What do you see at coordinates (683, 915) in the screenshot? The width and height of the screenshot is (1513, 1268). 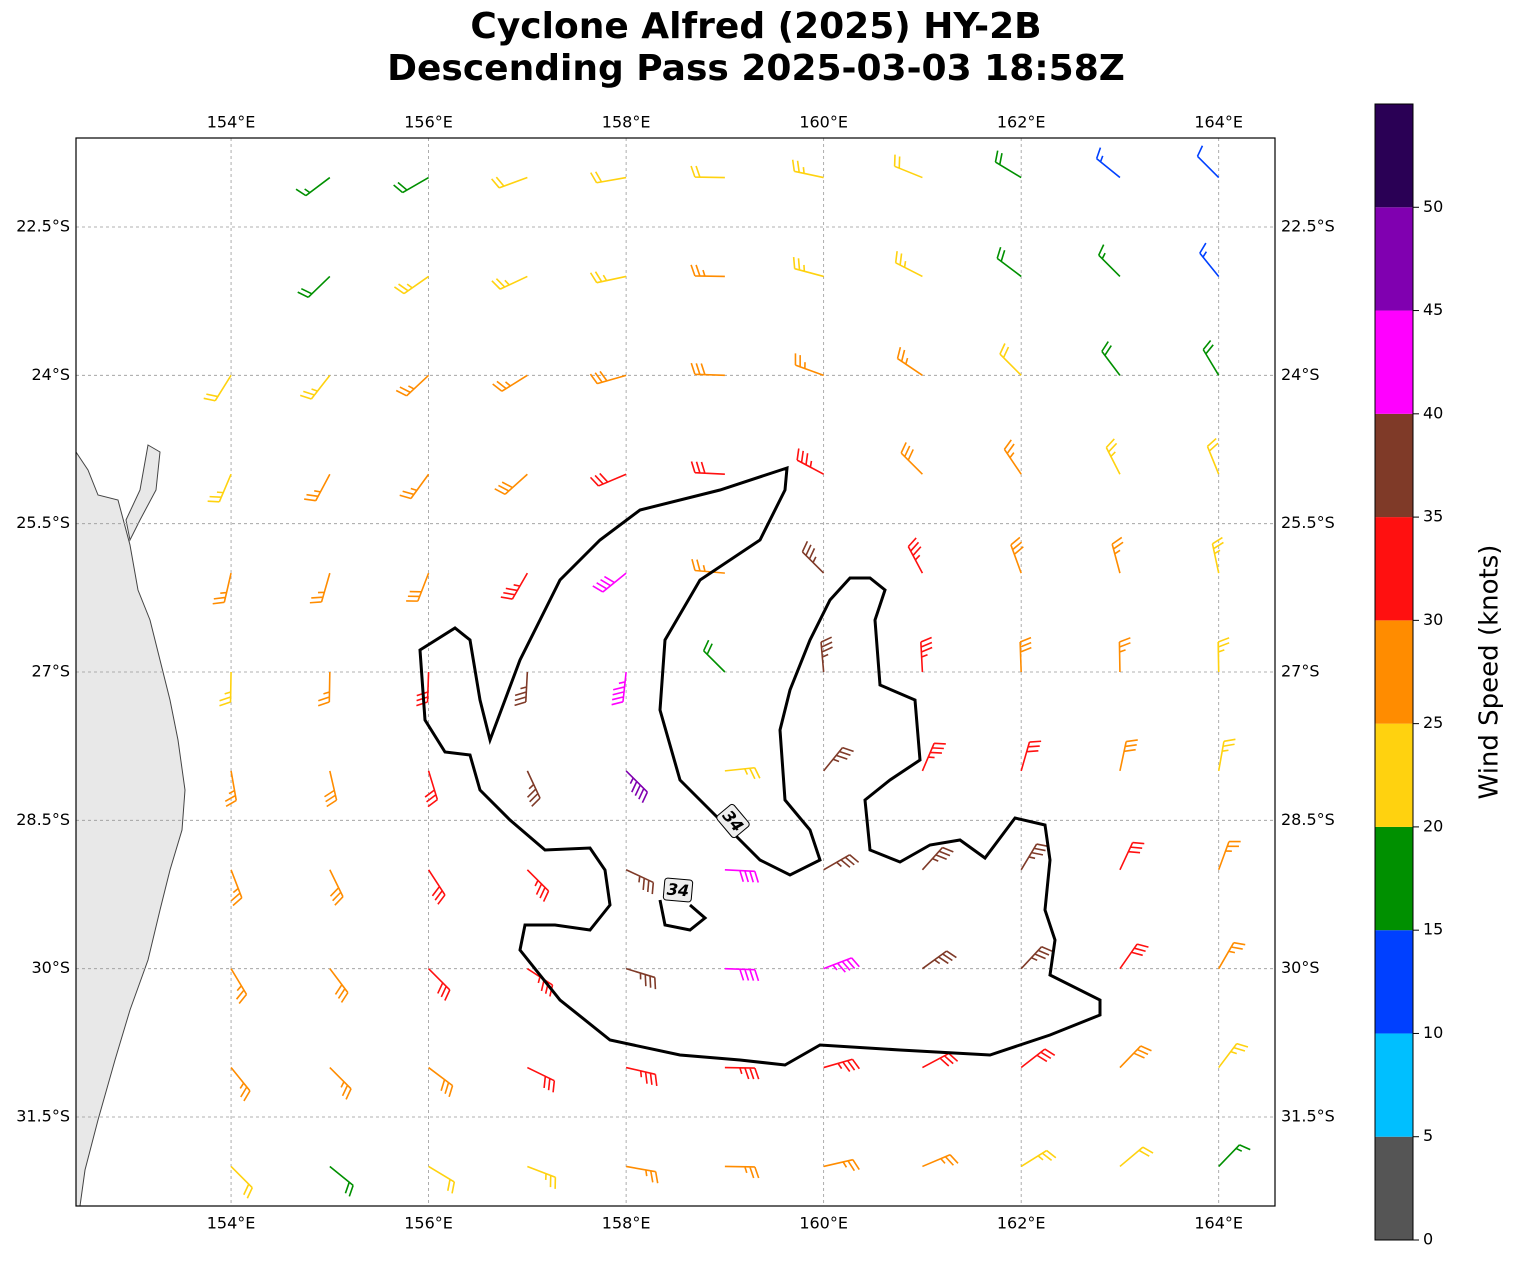 I see `contour-line` at bounding box center [683, 915].